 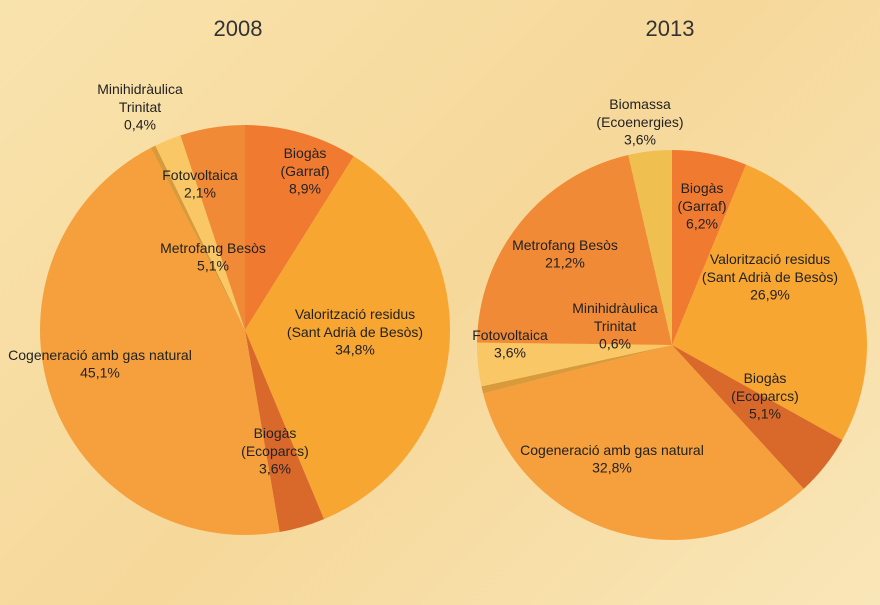 I want to click on slice-value-label: 32,8%, so click(x=612, y=468).